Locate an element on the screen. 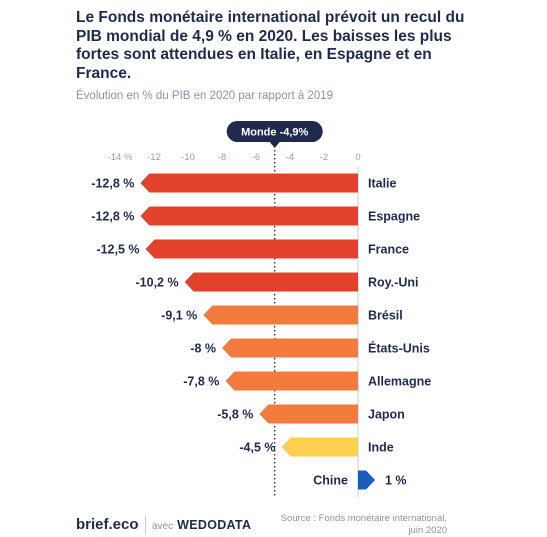 The image size is (547, 537). category-label: Italie is located at coordinates (382, 184).